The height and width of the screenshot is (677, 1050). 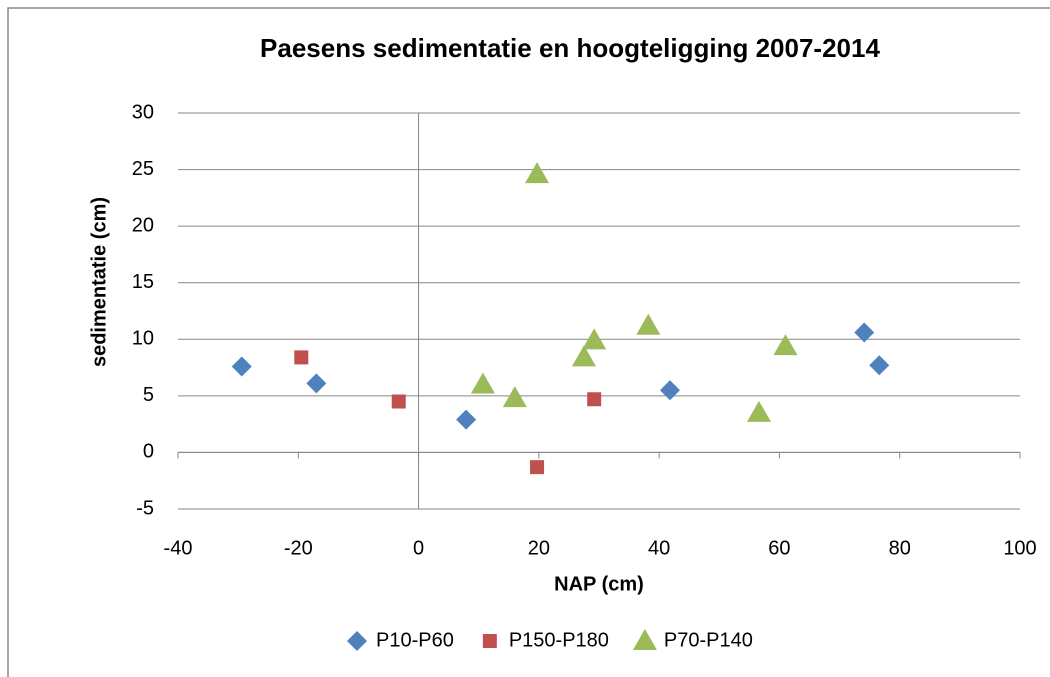 What do you see at coordinates (148, 395) in the screenshot?
I see `y-tick-label: 5` at bounding box center [148, 395].